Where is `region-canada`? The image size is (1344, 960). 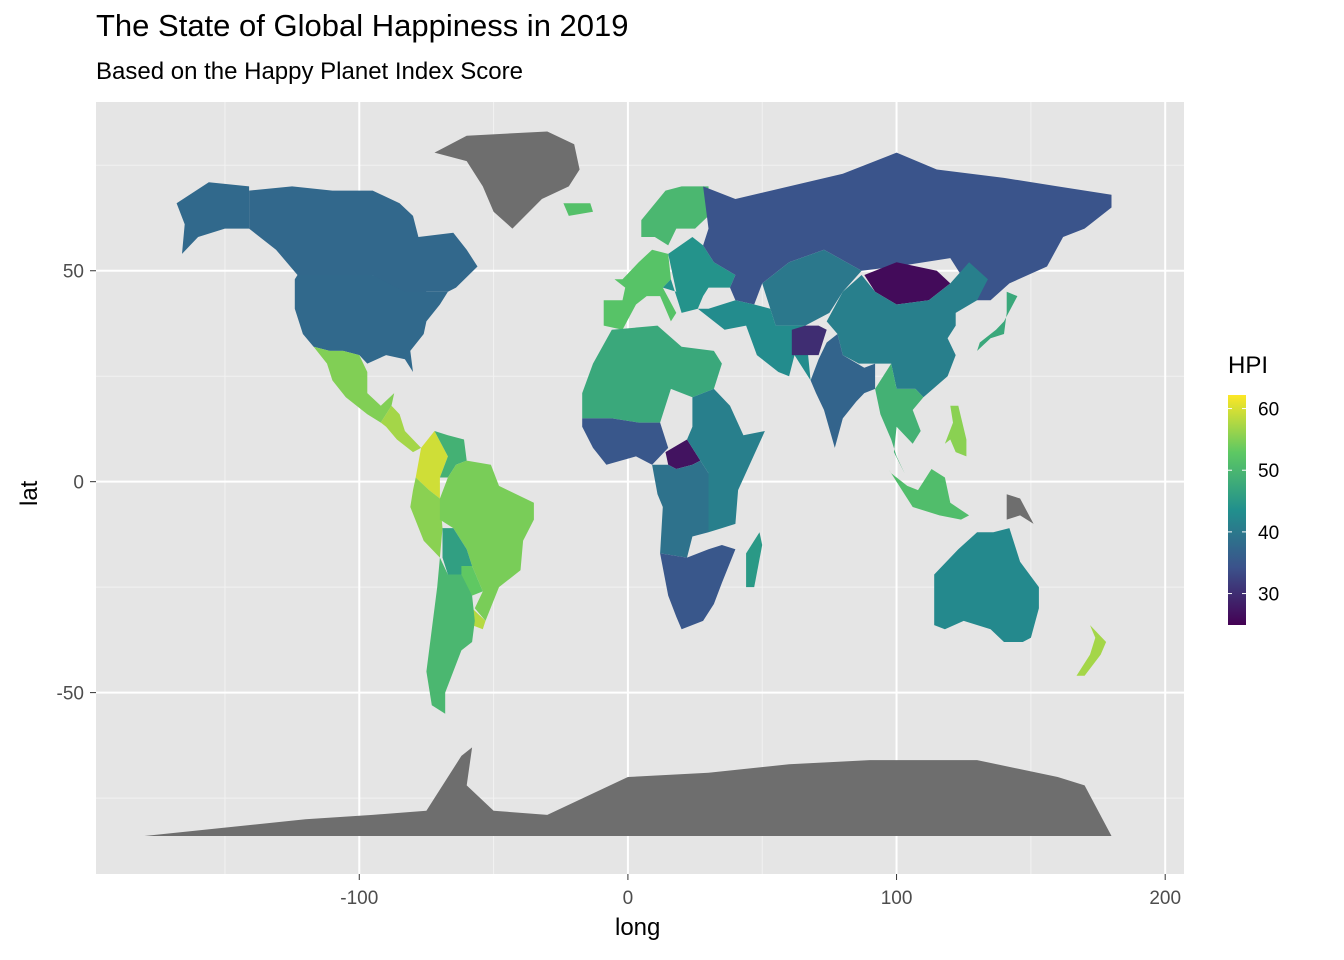
region-canada is located at coordinates (363, 245).